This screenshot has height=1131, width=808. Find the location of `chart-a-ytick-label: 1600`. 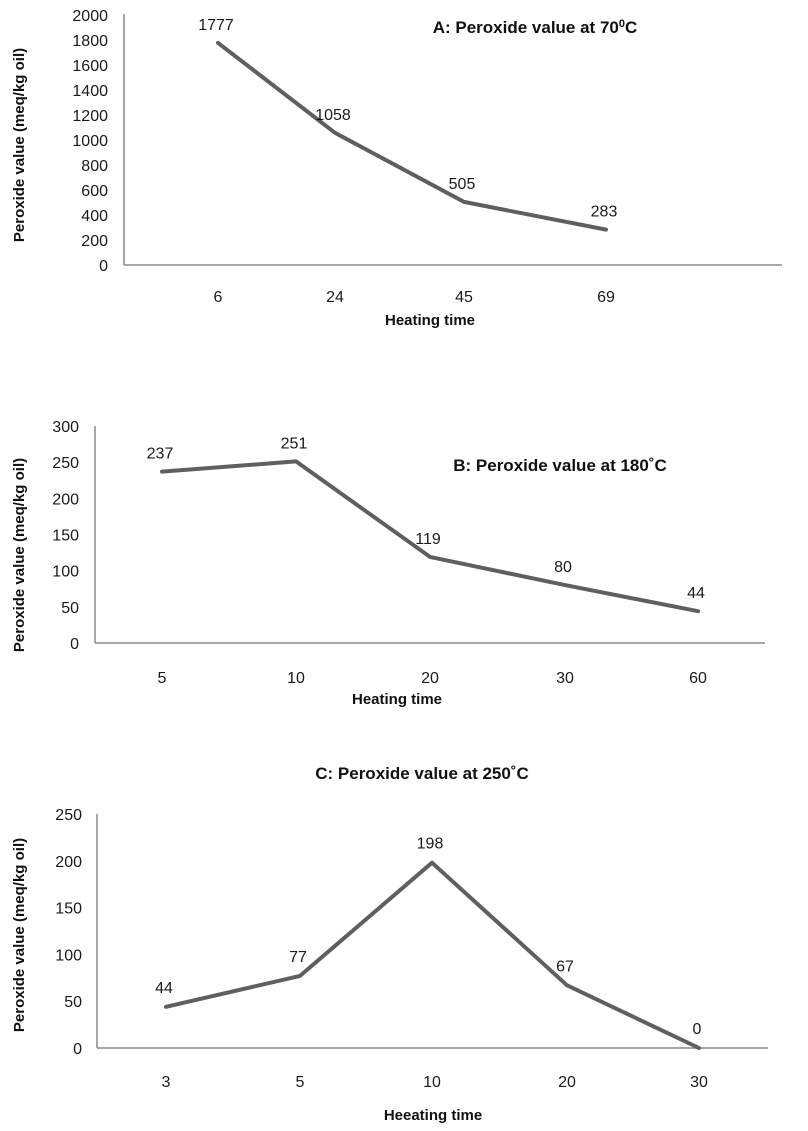

chart-a-ytick-label: 1600 is located at coordinates (90, 66).